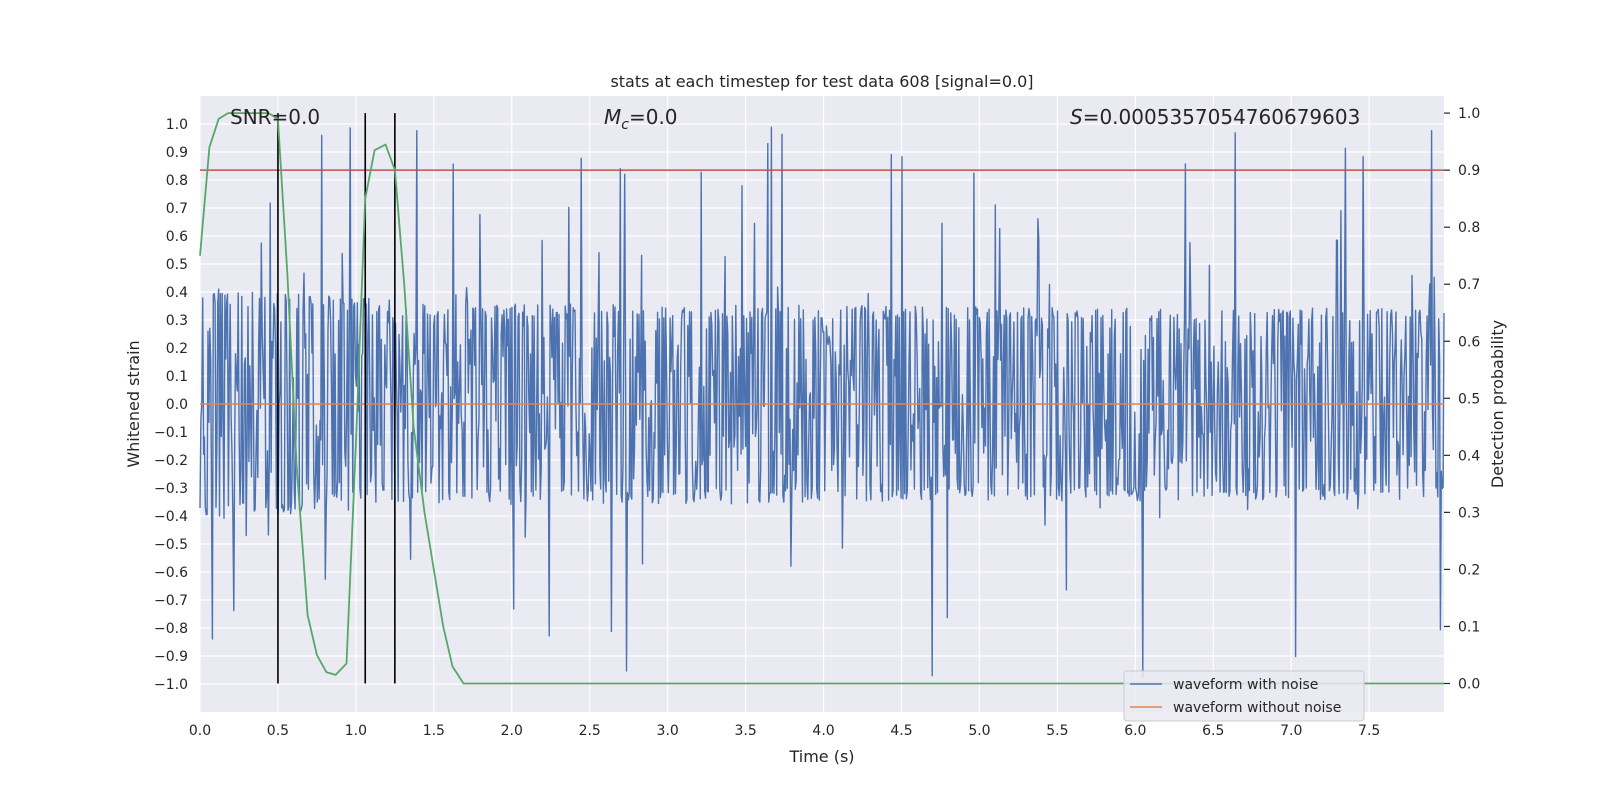  What do you see at coordinates (200, 731) in the screenshot?
I see `x-tick-label: 0.0` at bounding box center [200, 731].